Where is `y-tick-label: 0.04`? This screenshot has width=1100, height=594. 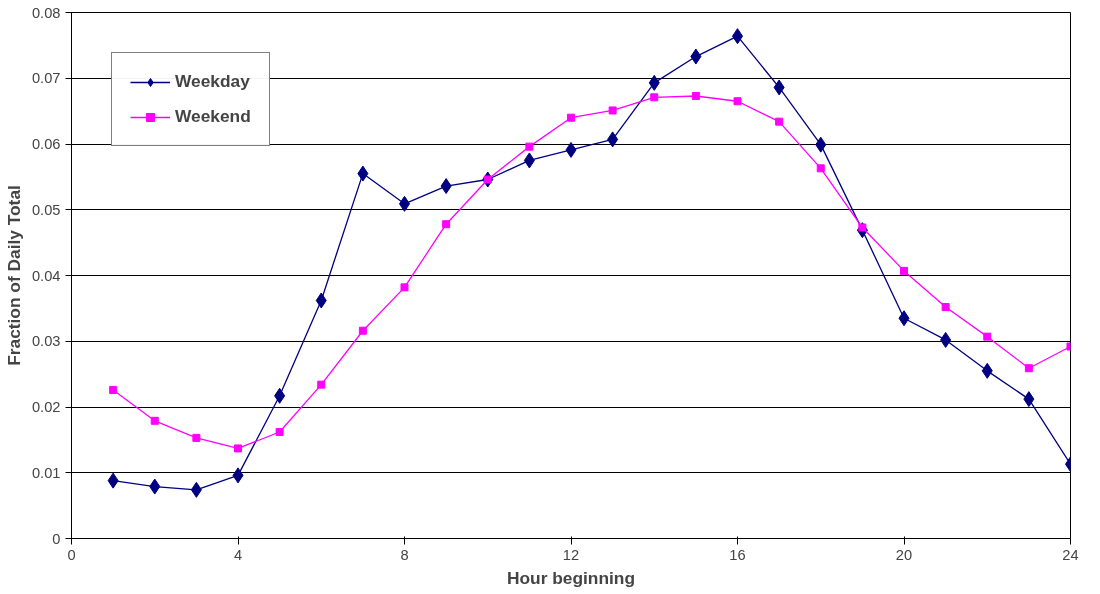
y-tick-label: 0.04 is located at coordinates (46, 275).